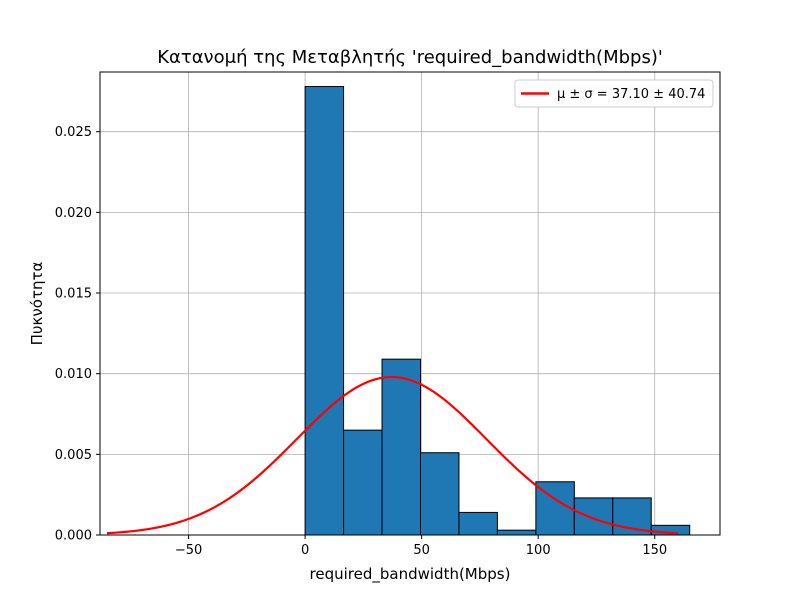 The image size is (800, 600). I want to click on y-tick-label: 0.020, so click(73, 213).